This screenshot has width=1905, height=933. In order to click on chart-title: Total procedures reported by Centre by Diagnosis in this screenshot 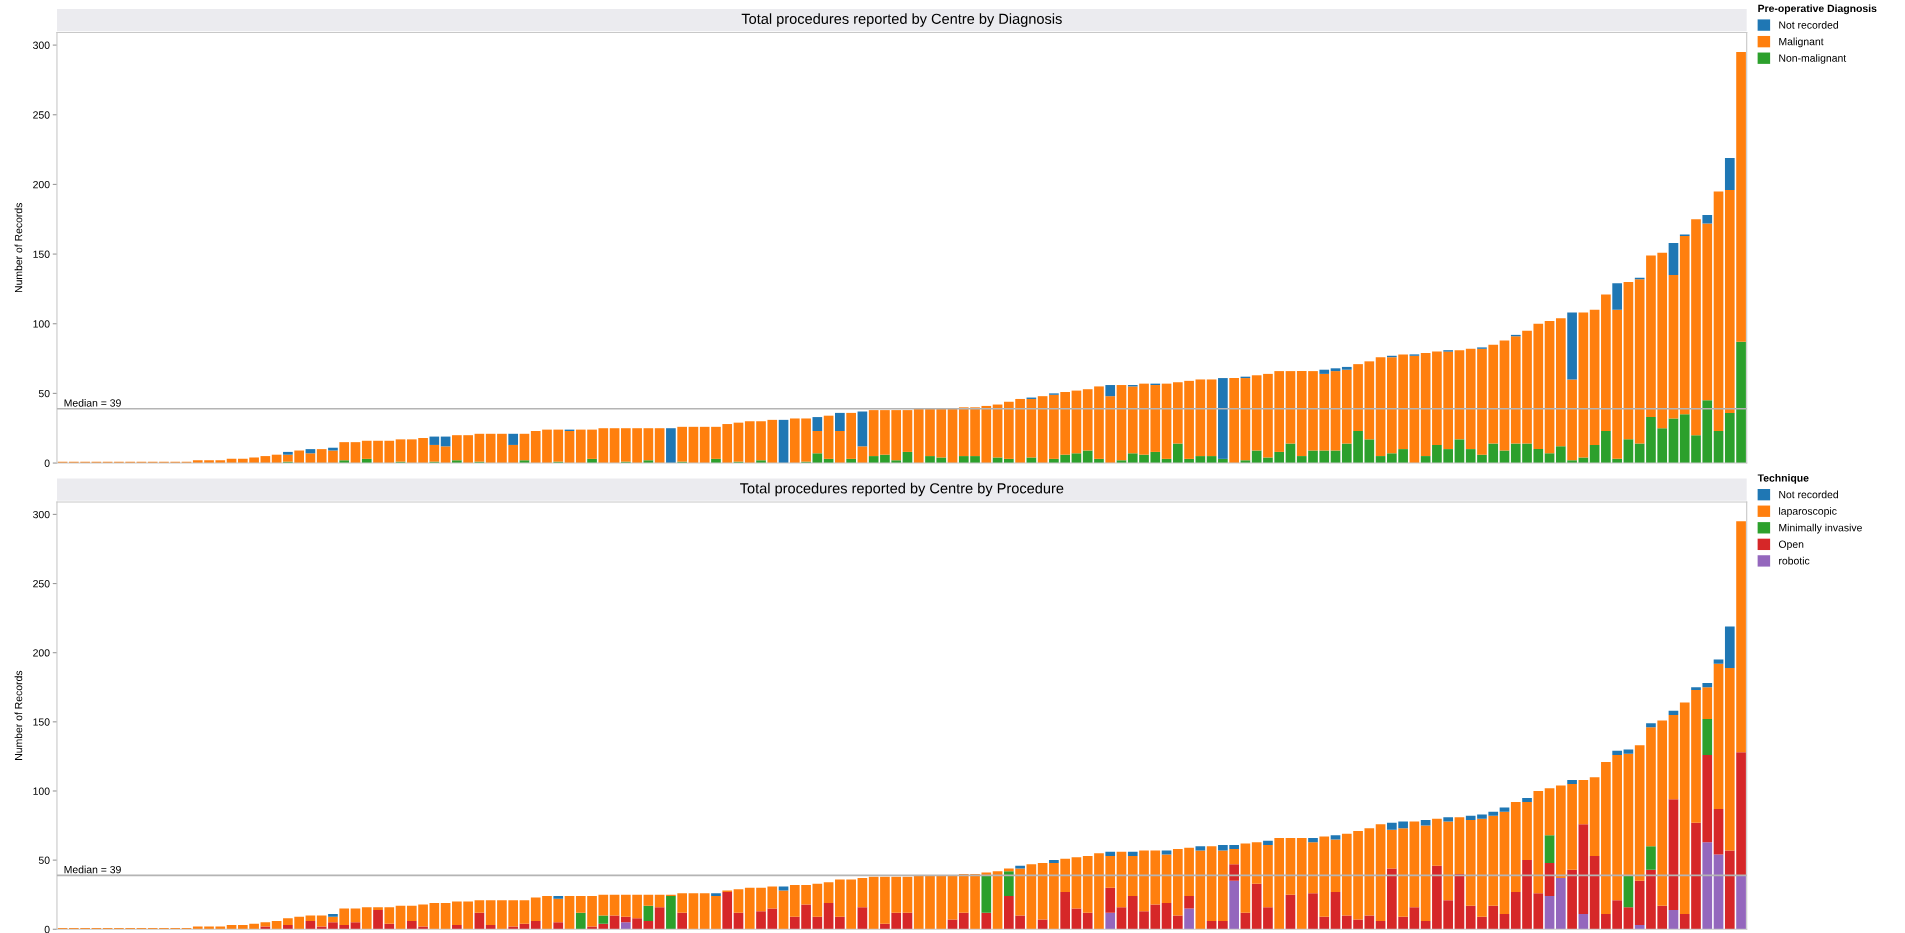, I will do `click(901, 20)`.